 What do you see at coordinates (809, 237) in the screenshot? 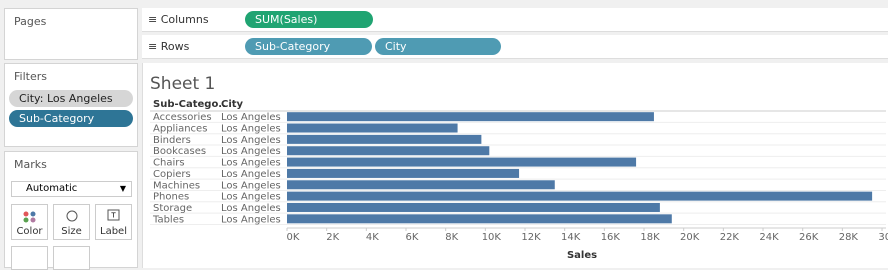
I see `x-tick-label: 26K` at bounding box center [809, 237].